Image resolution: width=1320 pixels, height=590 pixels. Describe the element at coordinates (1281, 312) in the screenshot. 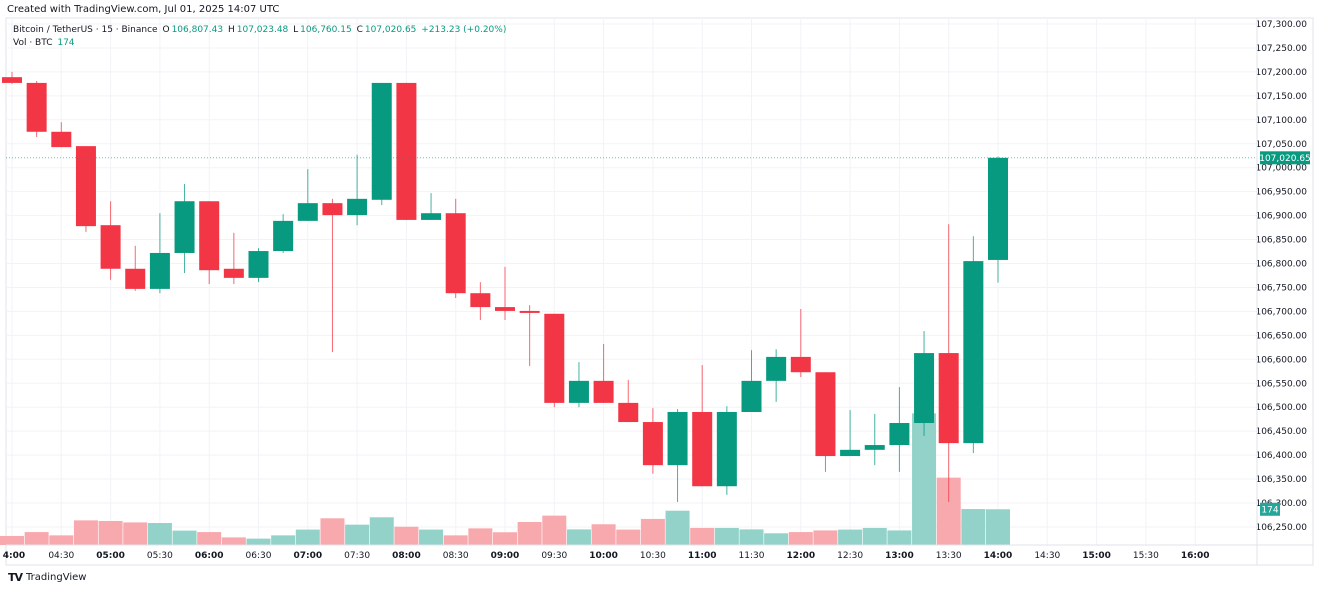

I see `price-tick-label: 106,700.00` at that location.